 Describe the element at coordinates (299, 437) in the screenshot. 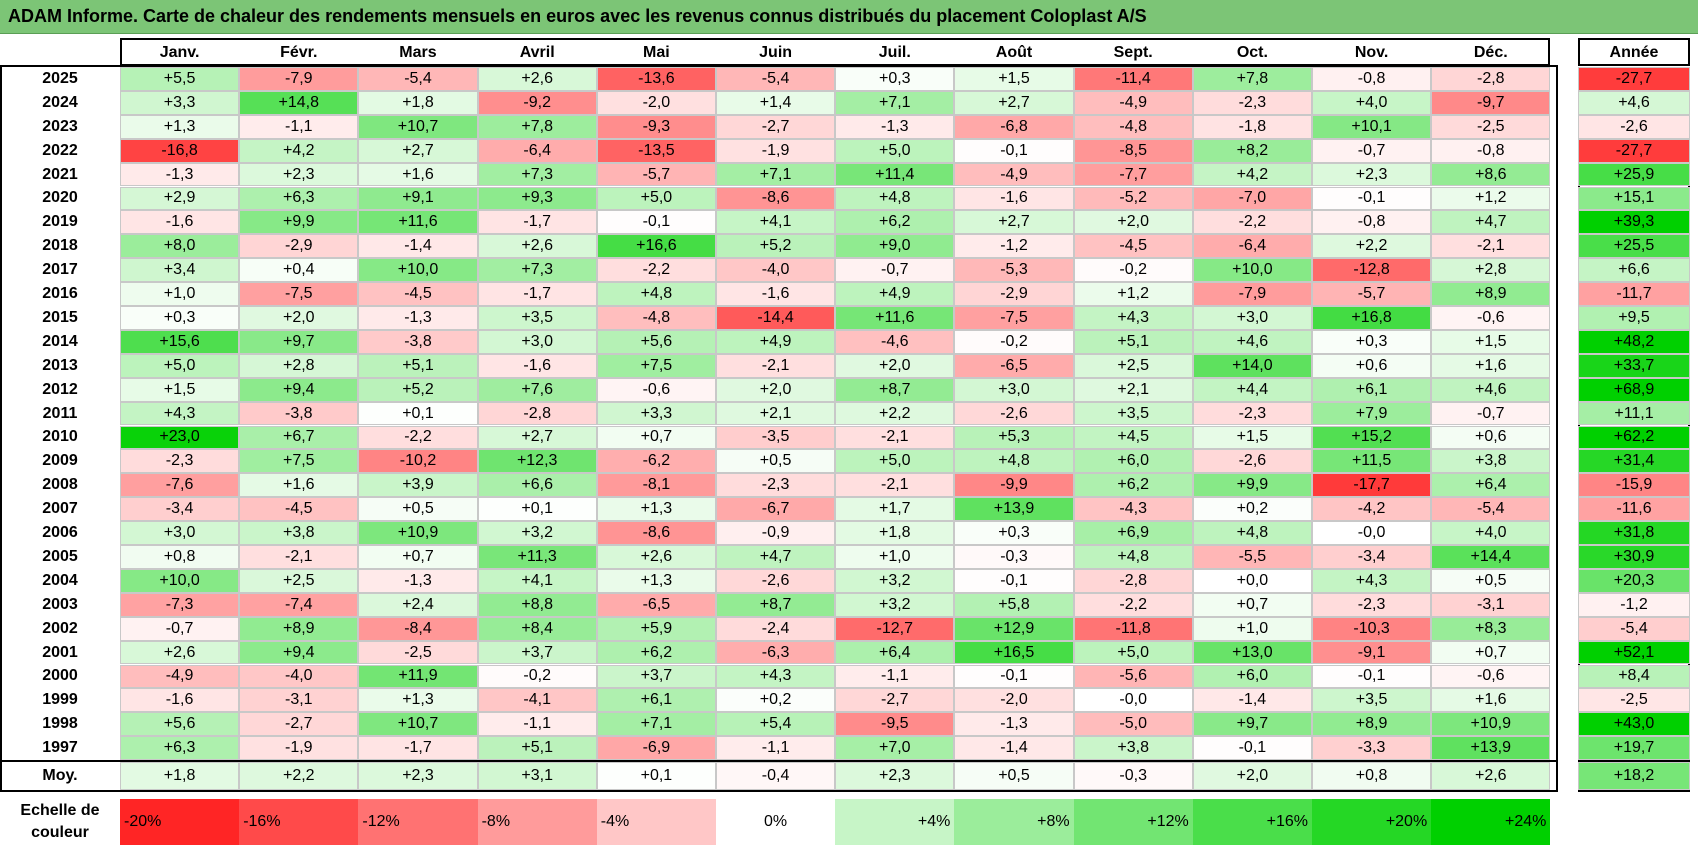

I see `heatmap-cell: +6,7` at that location.